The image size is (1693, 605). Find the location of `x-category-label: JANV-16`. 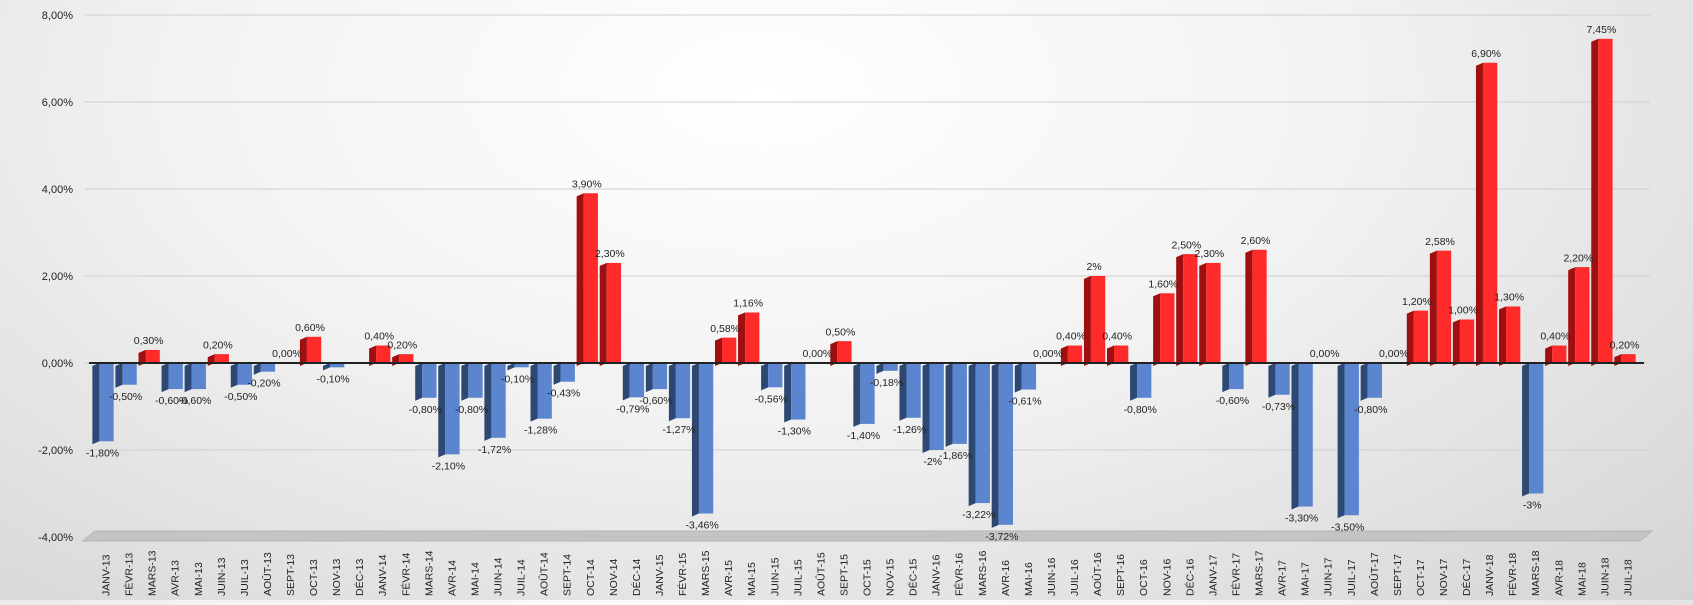

x-category-label: JANV-16 is located at coordinates (937, 575).